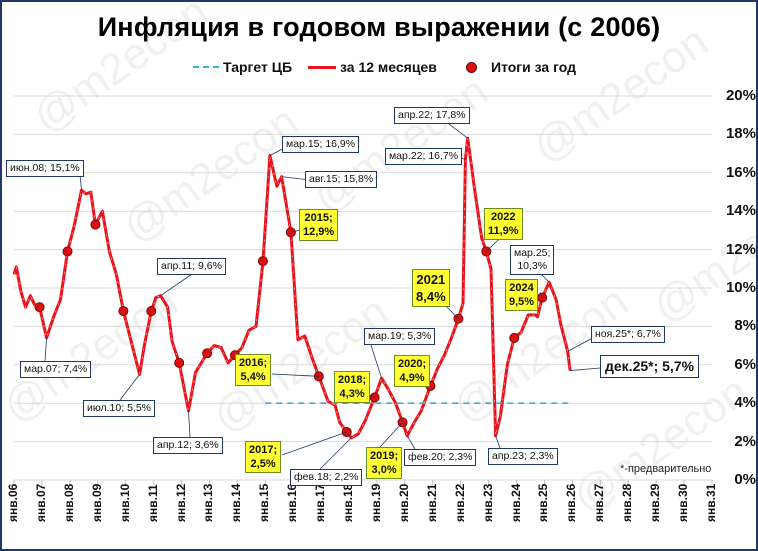 The width and height of the screenshot is (758, 551). I want to click on callout-feb18: фев.18; 2,2%, so click(326, 477).